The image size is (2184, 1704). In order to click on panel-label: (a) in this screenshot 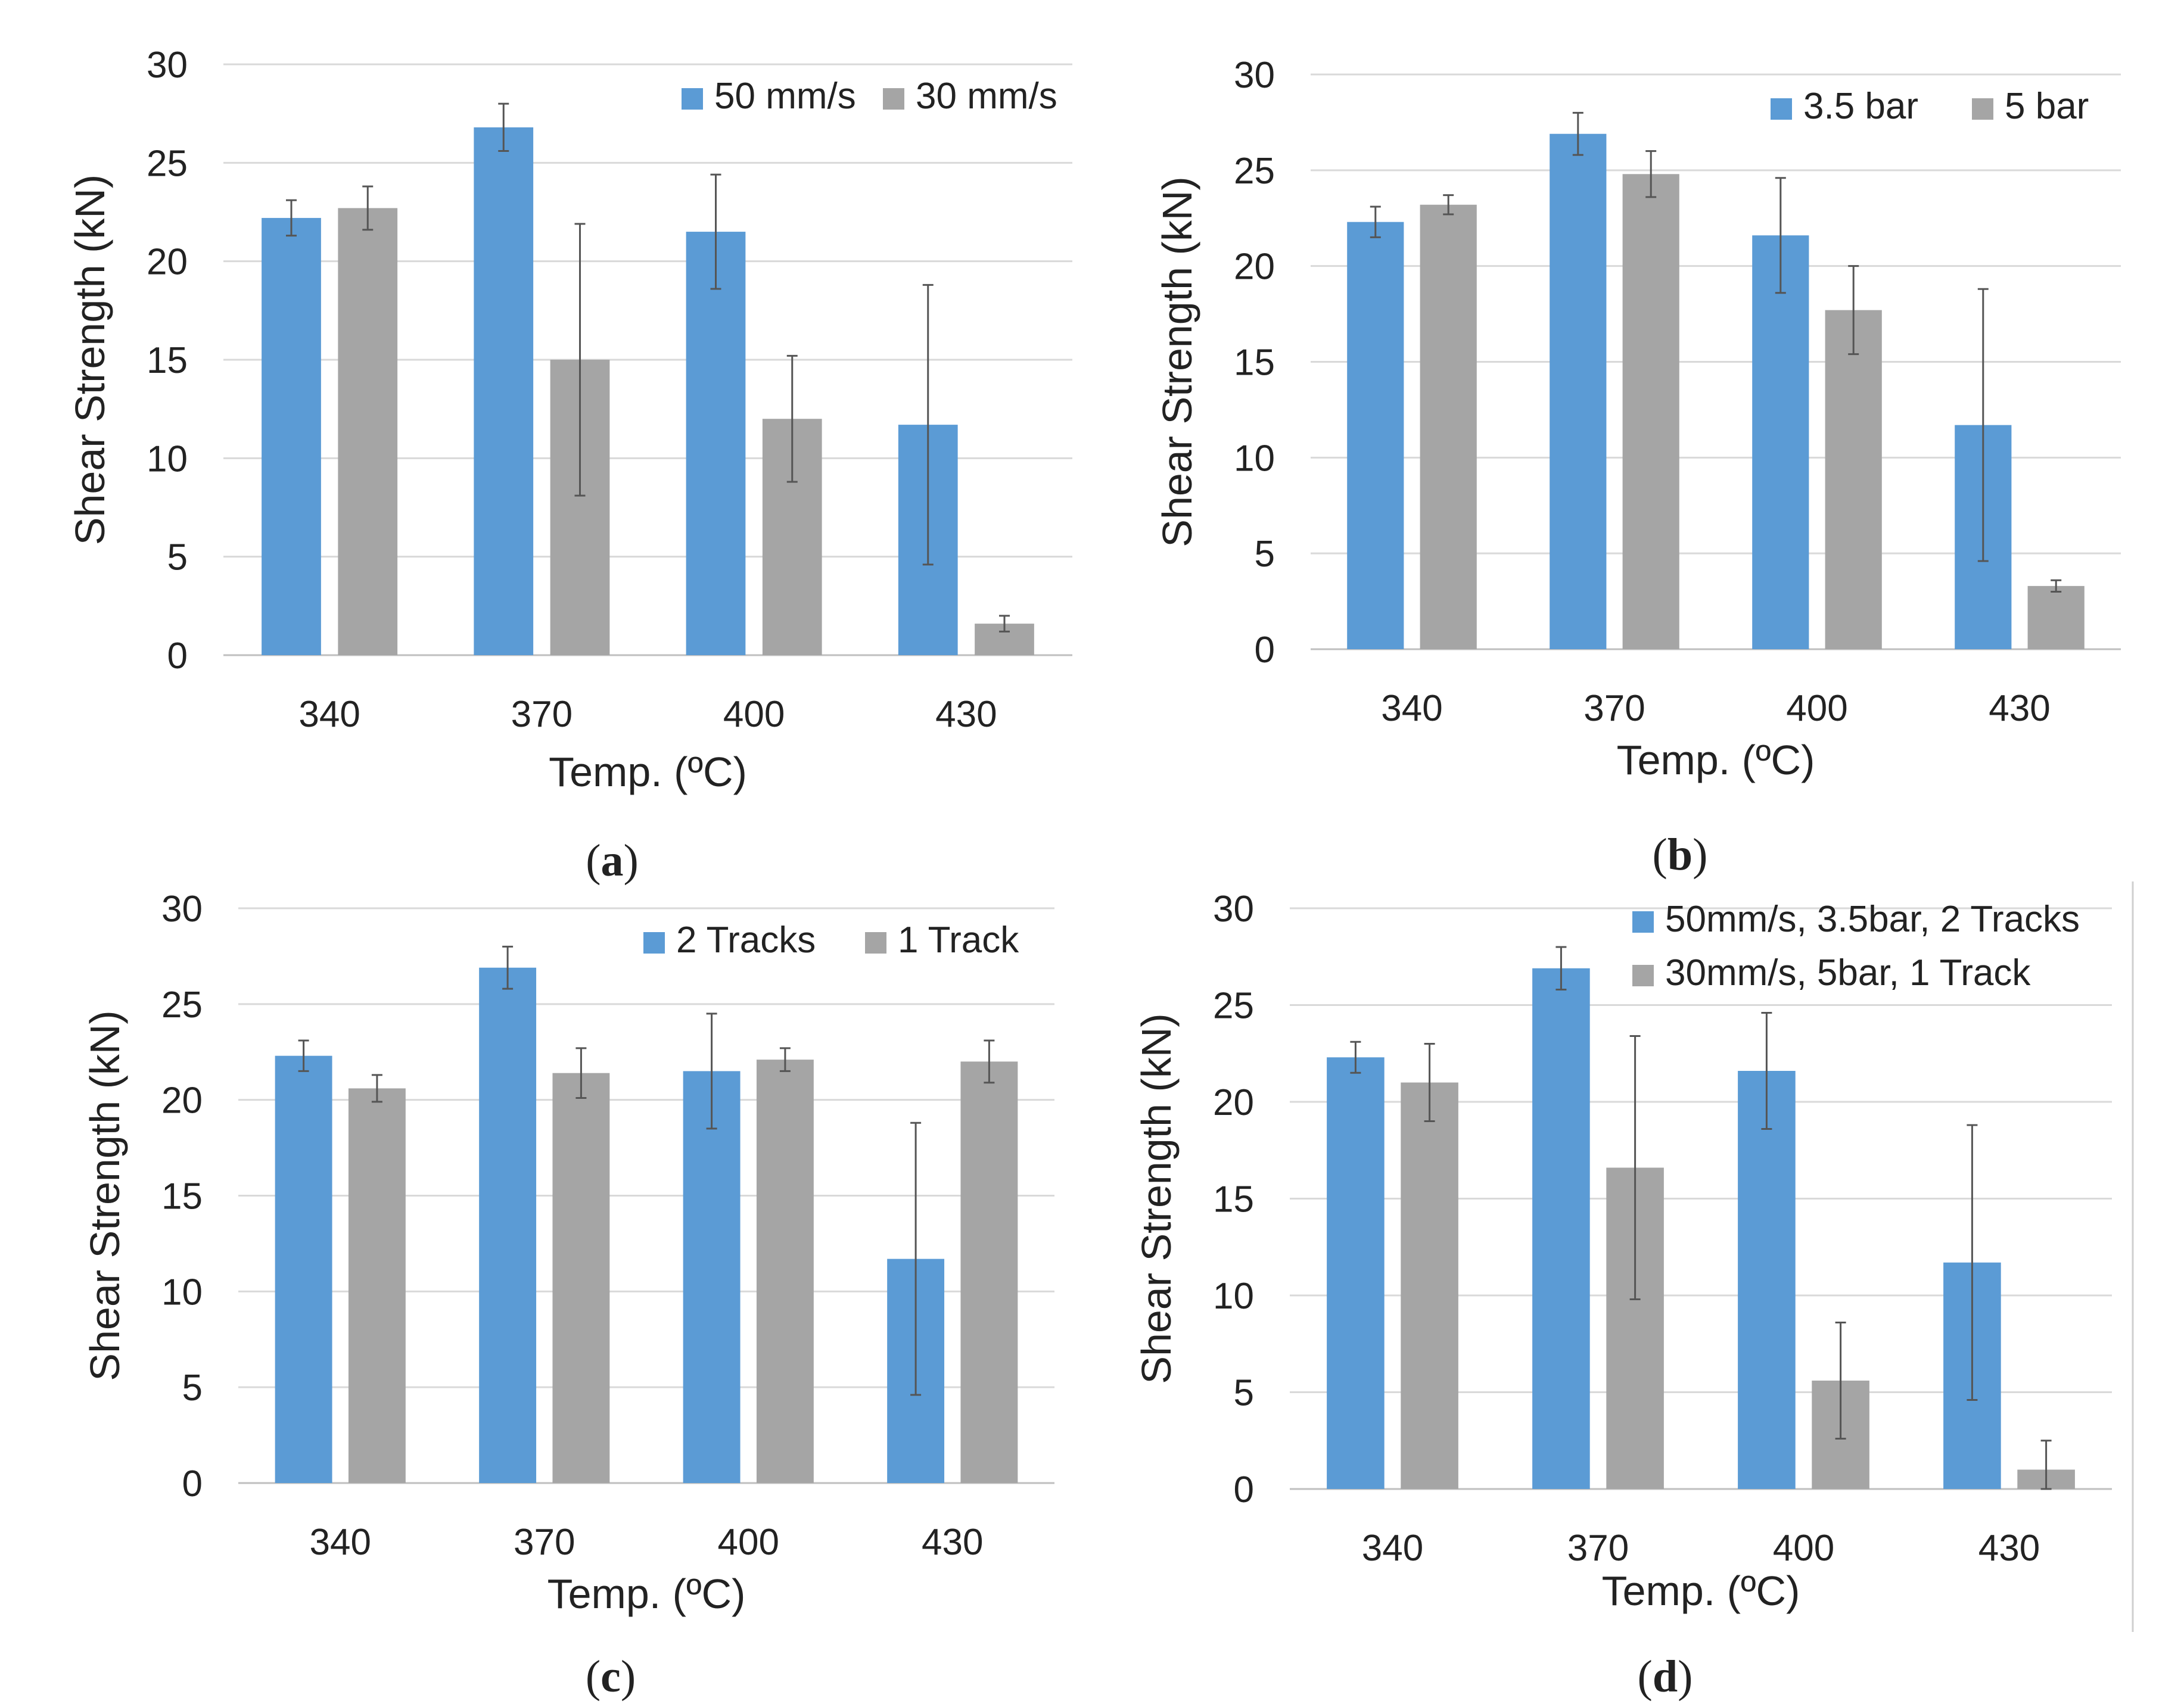, I will do `click(612, 861)`.